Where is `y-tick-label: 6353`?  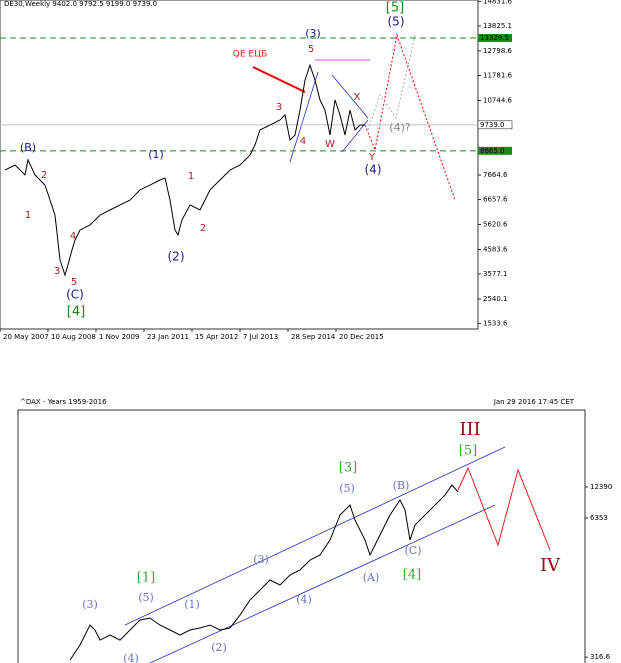 y-tick-label: 6353 is located at coordinates (599, 518).